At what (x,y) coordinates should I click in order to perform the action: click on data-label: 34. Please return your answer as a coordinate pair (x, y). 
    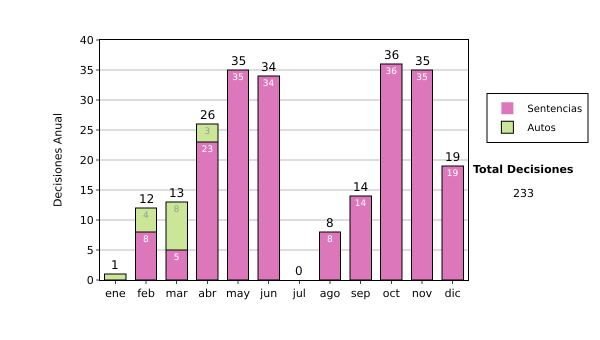
    Looking at the image, I should click on (268, 84).